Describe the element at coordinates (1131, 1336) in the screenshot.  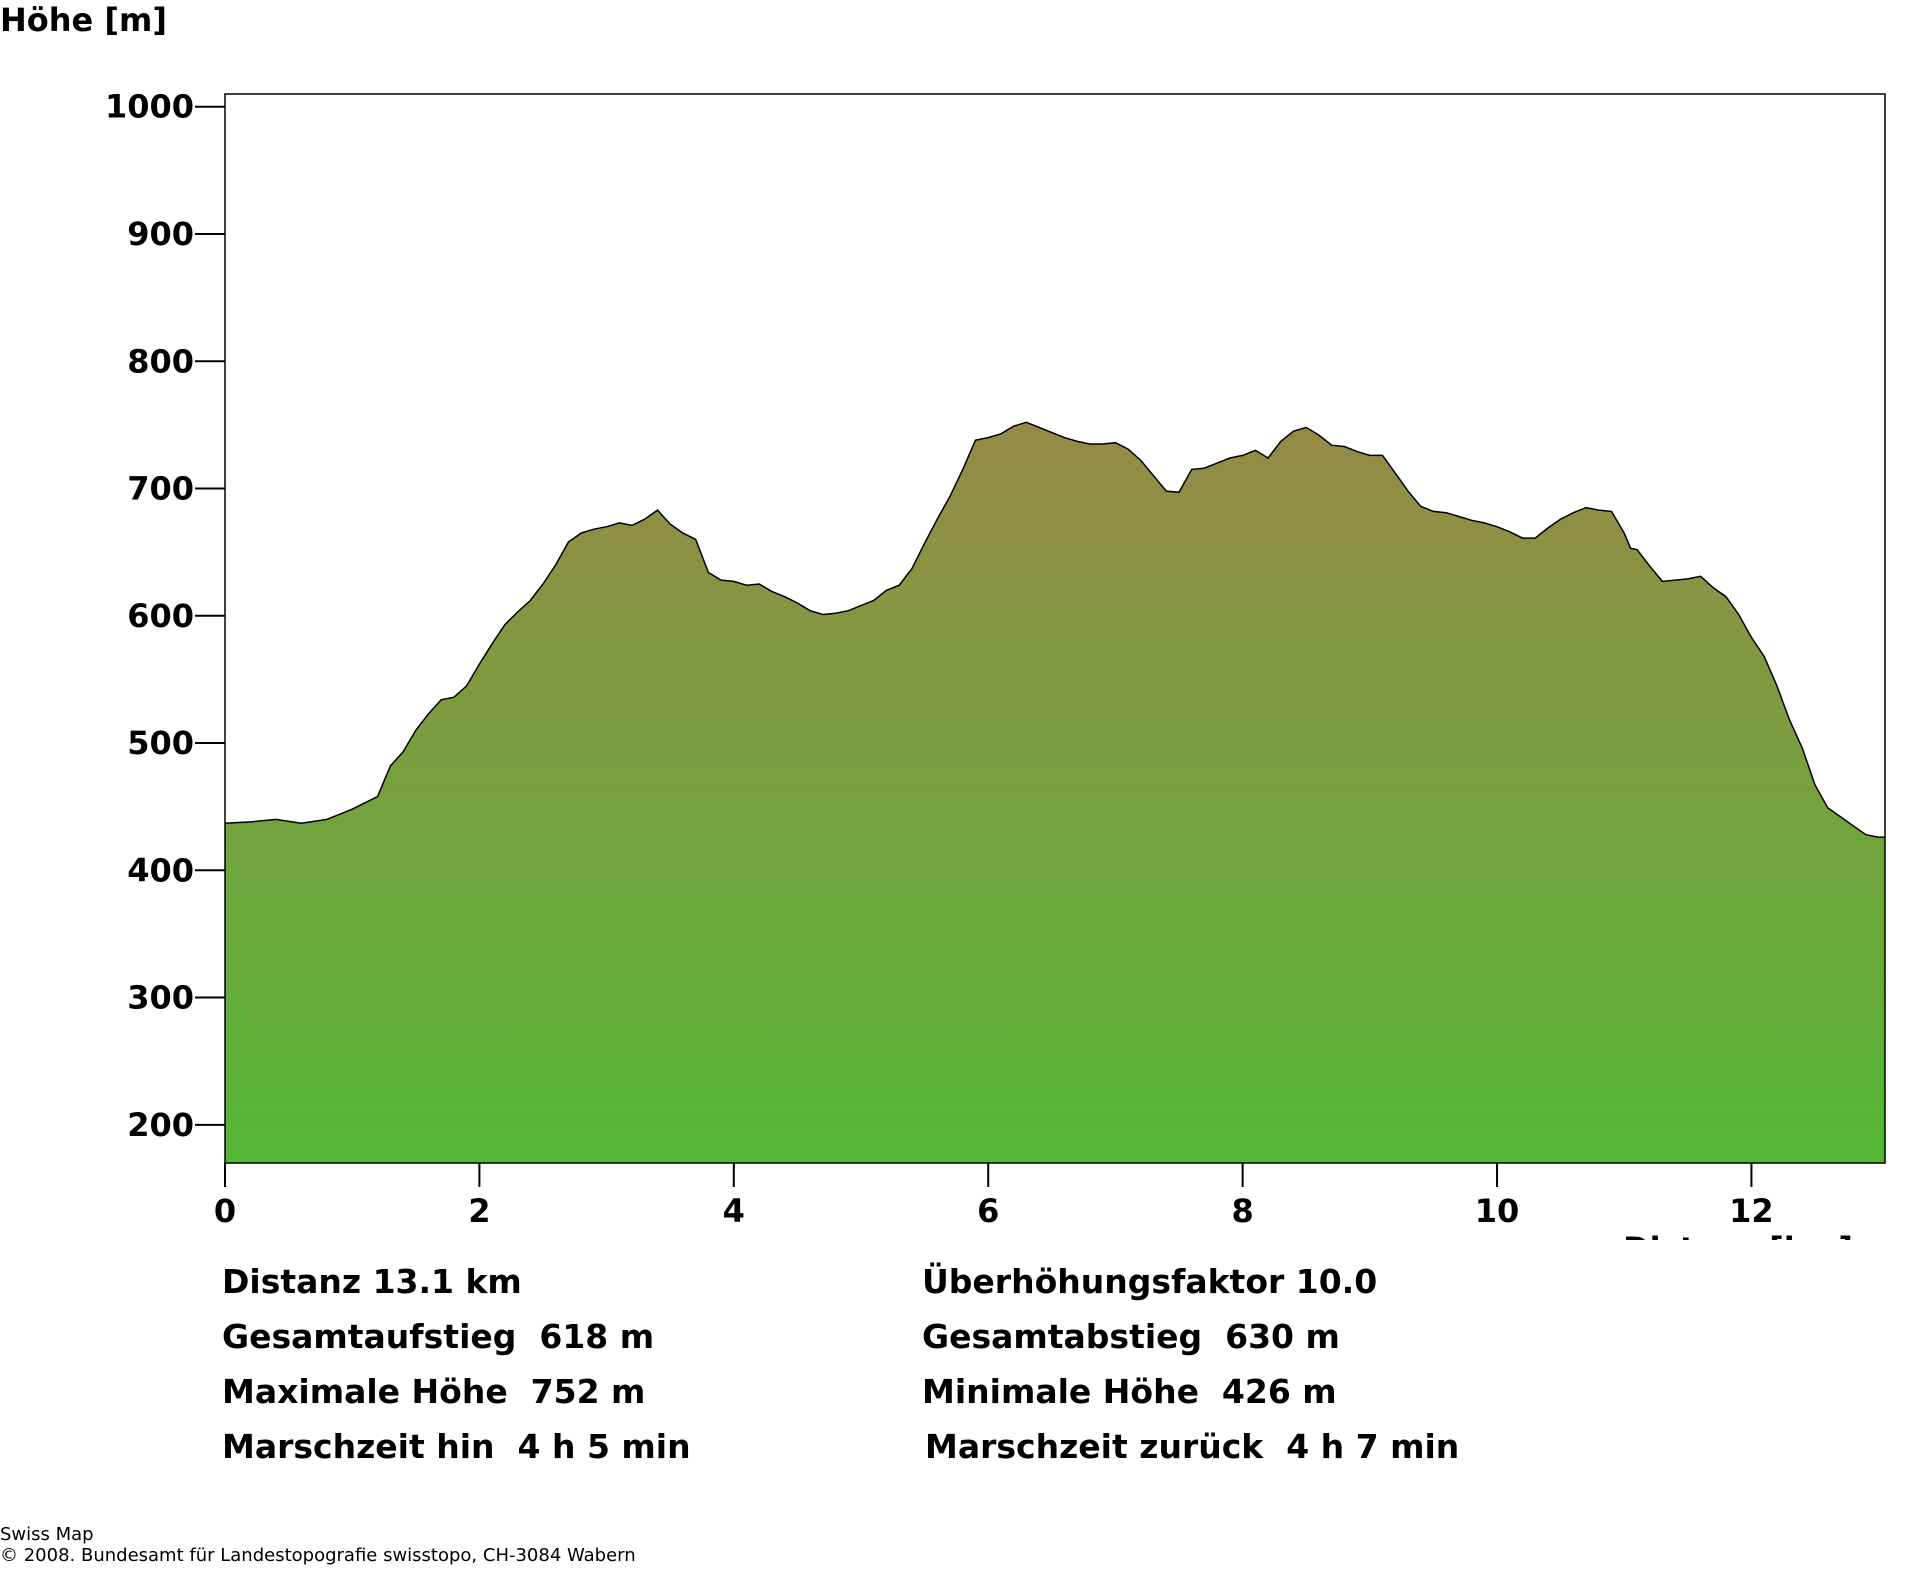
I see `stat-gesamtabstieg: Gesamtabstieg 630 m` at that location.